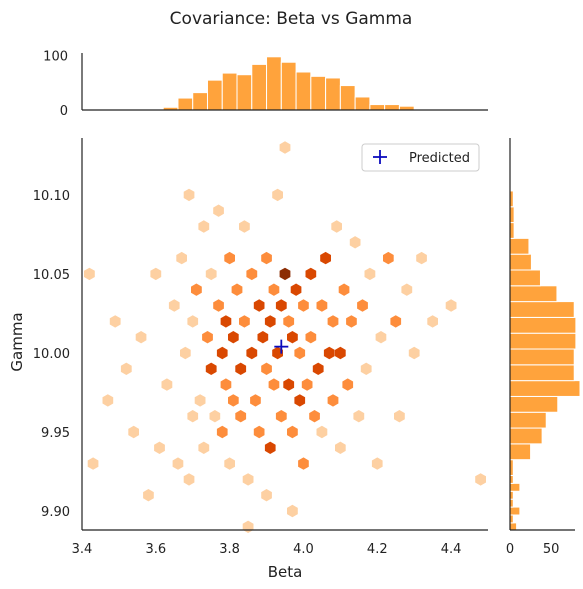 The height and width of the screenshot is (589, 583). I want to click on right-histogram, so click(545, 361).